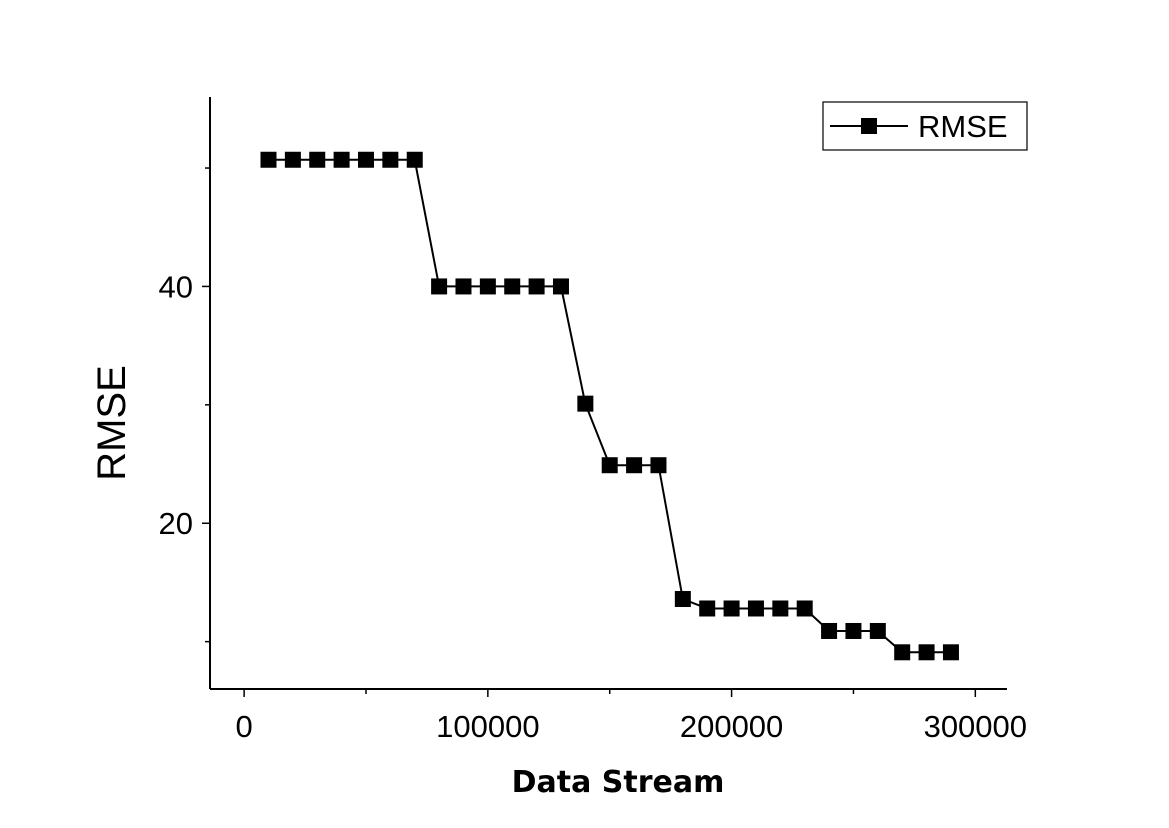  What do you see at coordinates (112, 423) in the screenshot?
I see `y-axis-title: RMSE` at bounding box center [112, 423].